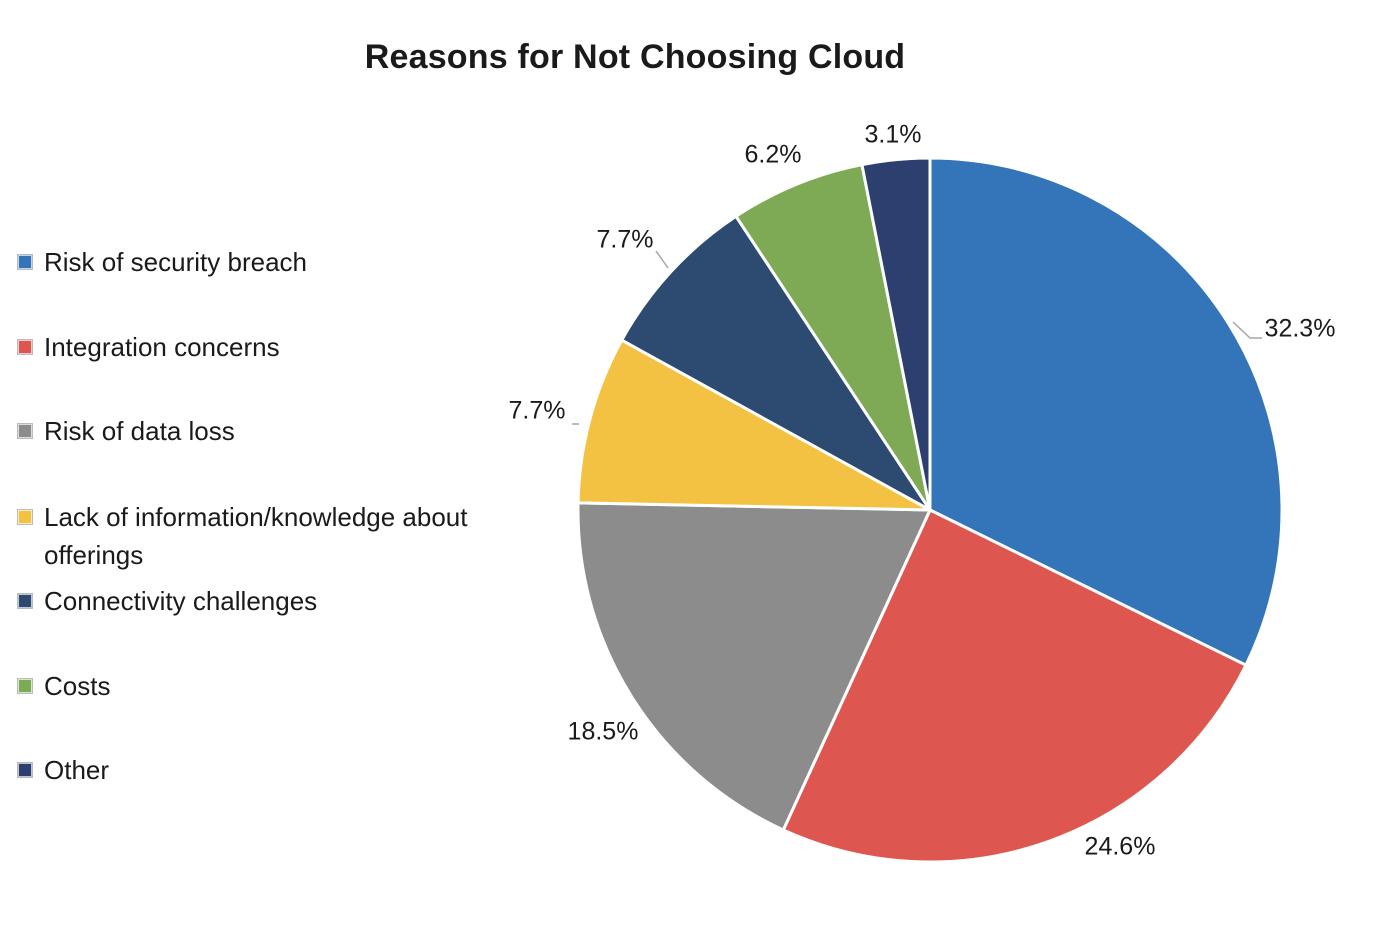  I want to click on data-label: 3.1%, so click(893, 135).